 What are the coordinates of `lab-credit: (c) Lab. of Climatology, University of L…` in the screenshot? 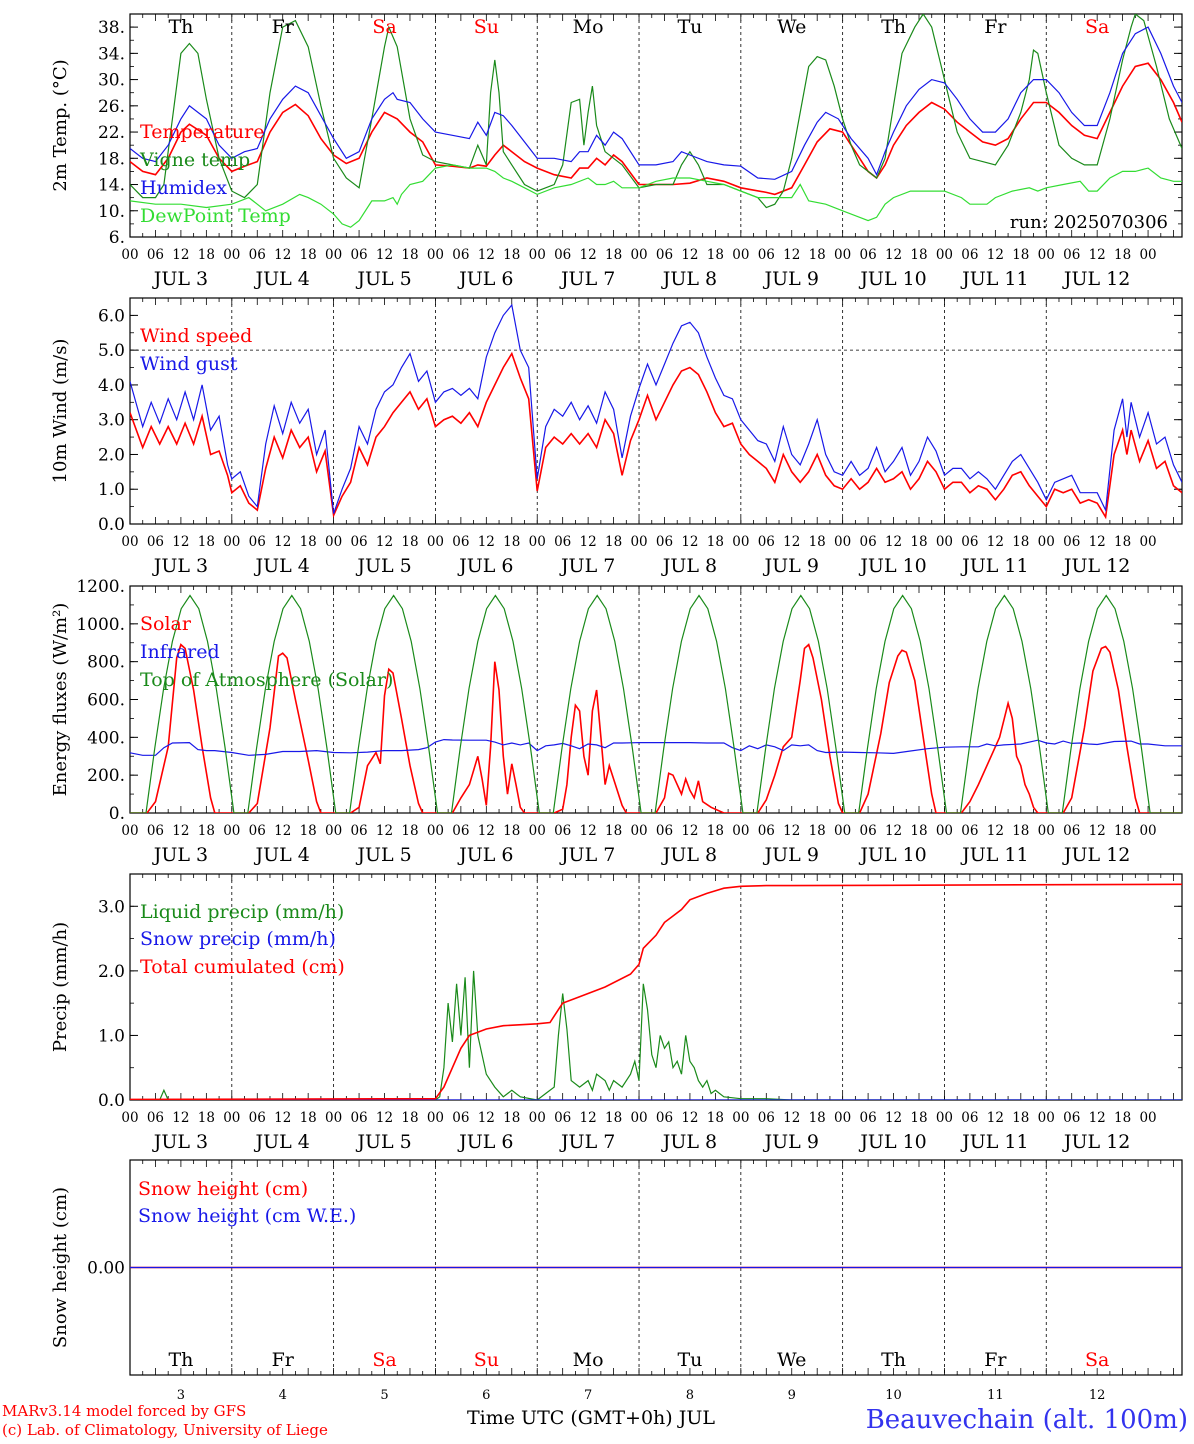 It's located at (165, 1430).